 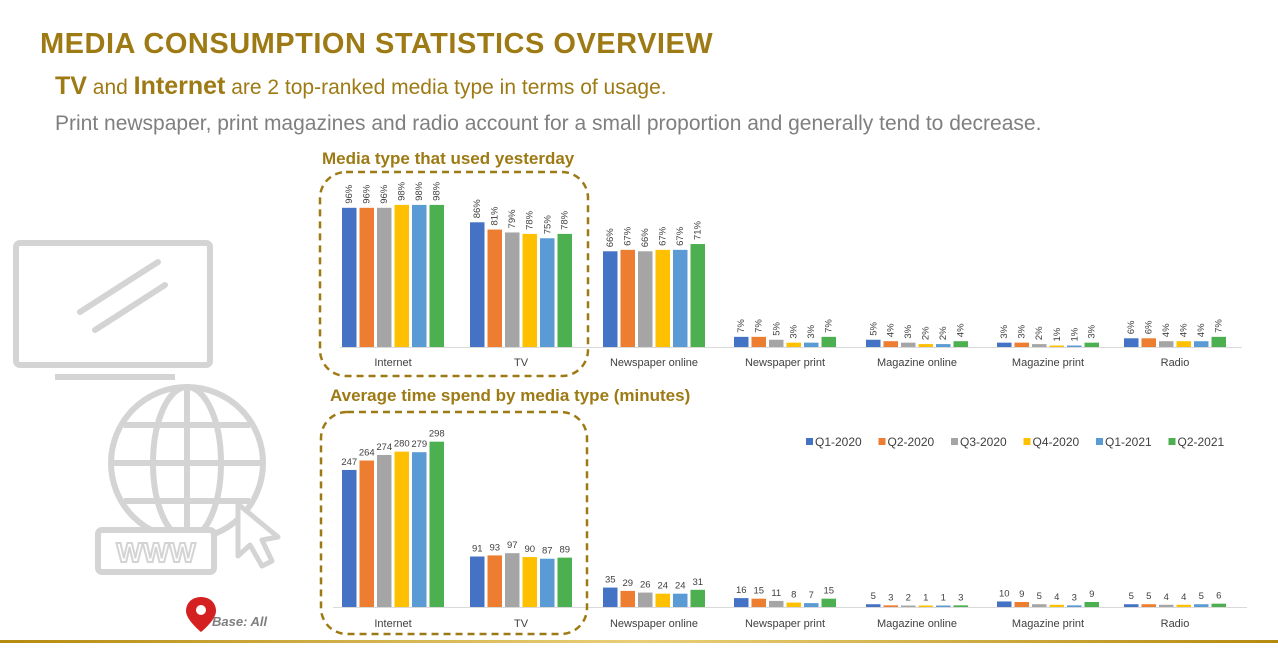 I want to click on chart2-category-label: Magazine online, so click(x=917, y=624).